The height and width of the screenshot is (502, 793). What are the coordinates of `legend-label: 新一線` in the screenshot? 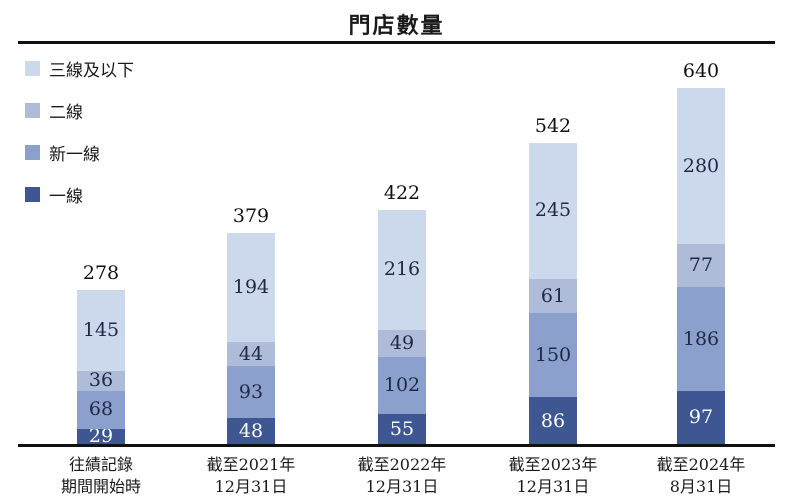 It's located at (74, 154).